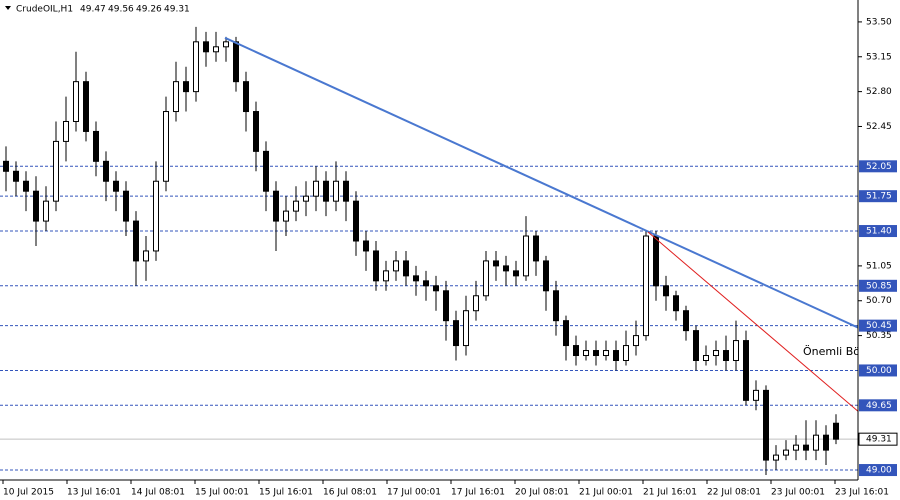  I want to click on y-tick-label: 51.05, so click(879, 266).